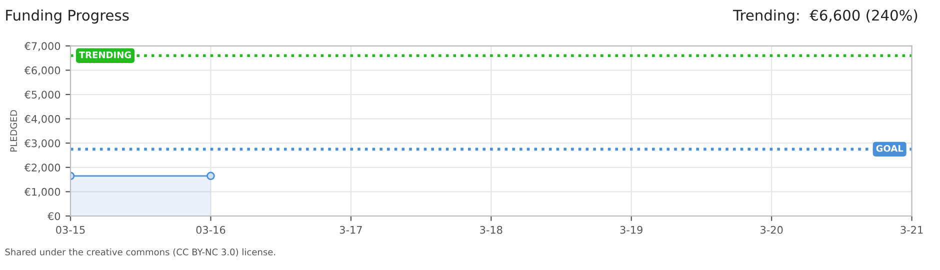 This screenshot has width=940, height=270. What do you see at coordinates (491, 230) in the screenshot?
I see `x-tick-label: 3-18` at bounding box center [491, 230].